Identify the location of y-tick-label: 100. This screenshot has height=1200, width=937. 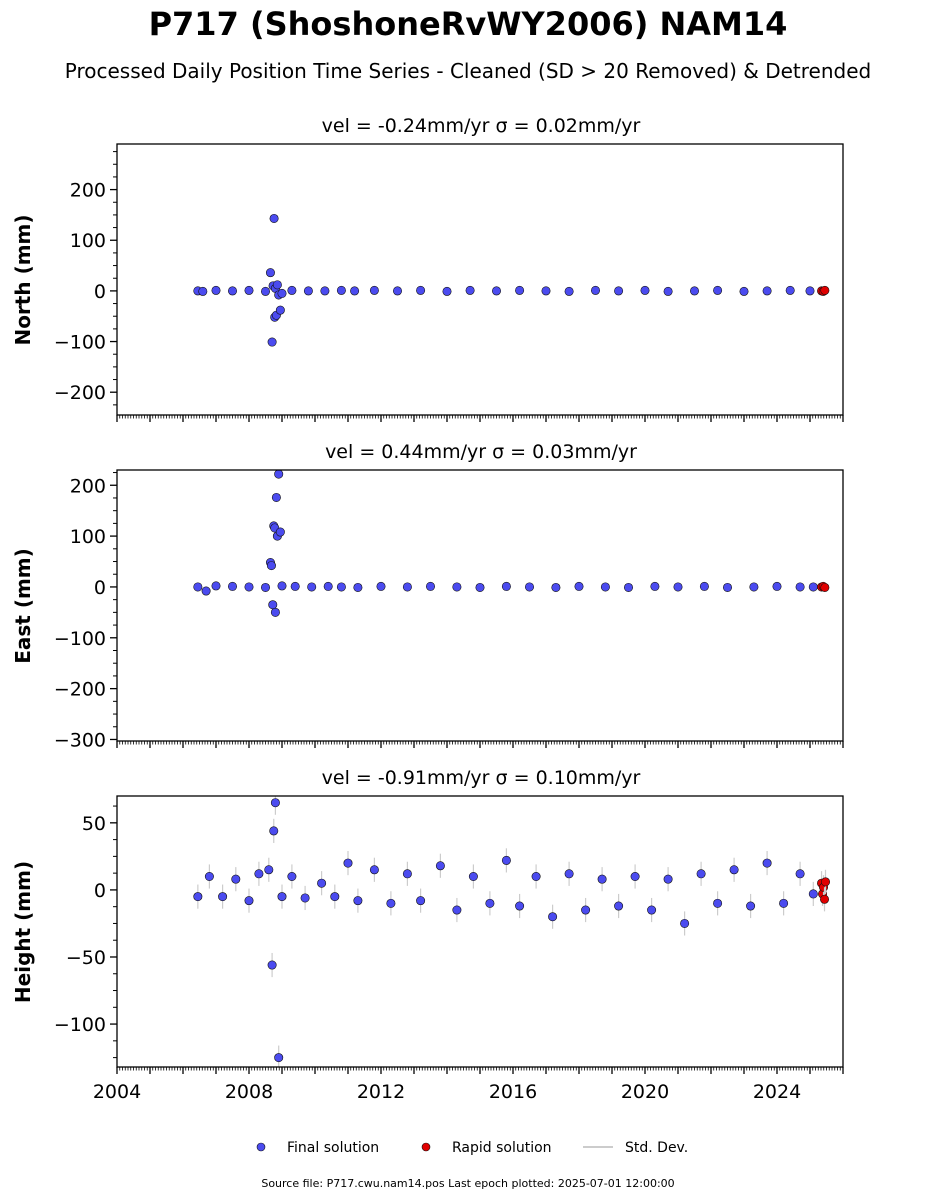
(88, 537).